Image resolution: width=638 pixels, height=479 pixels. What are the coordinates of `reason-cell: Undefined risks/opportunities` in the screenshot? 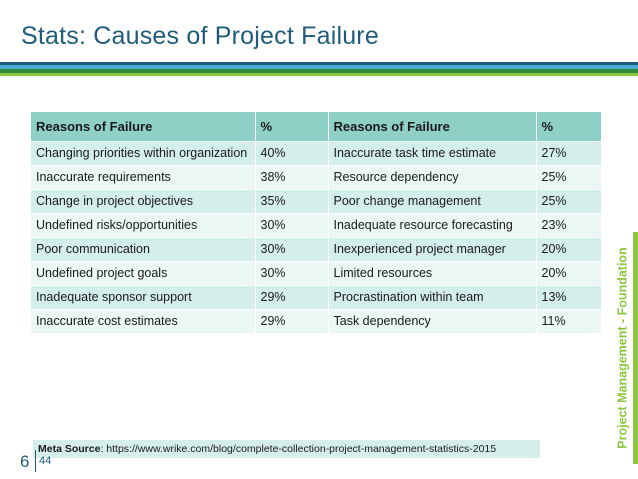 It's located at (143, 225).